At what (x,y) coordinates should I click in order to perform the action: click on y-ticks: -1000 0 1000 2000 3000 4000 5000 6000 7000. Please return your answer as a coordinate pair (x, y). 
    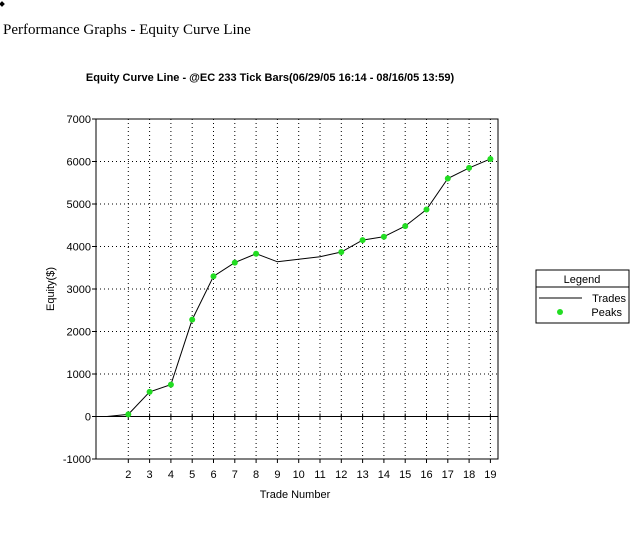
    Looking at the image, I should click on (79, 290).